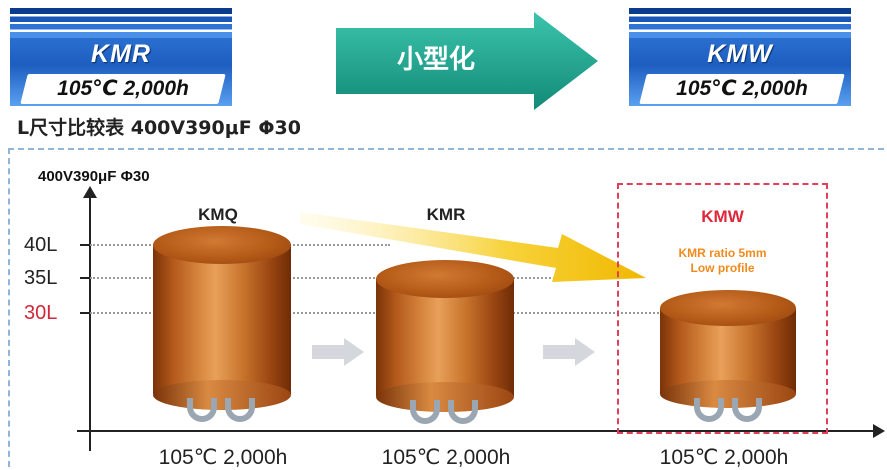 This screenshot has height=470, width=887. What do you see at coordinates (85, 245) in the screenshot?
I see `tick-40l` at bounding box center [85, 245].